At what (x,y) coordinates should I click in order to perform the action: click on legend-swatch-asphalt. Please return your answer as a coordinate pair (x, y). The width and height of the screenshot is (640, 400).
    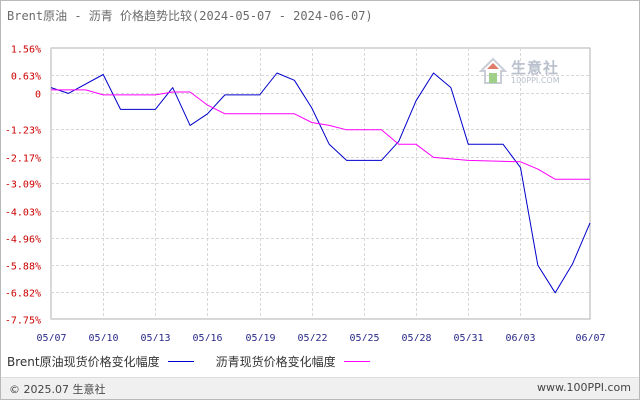
    Looking at the image, I should click on (356, 361).